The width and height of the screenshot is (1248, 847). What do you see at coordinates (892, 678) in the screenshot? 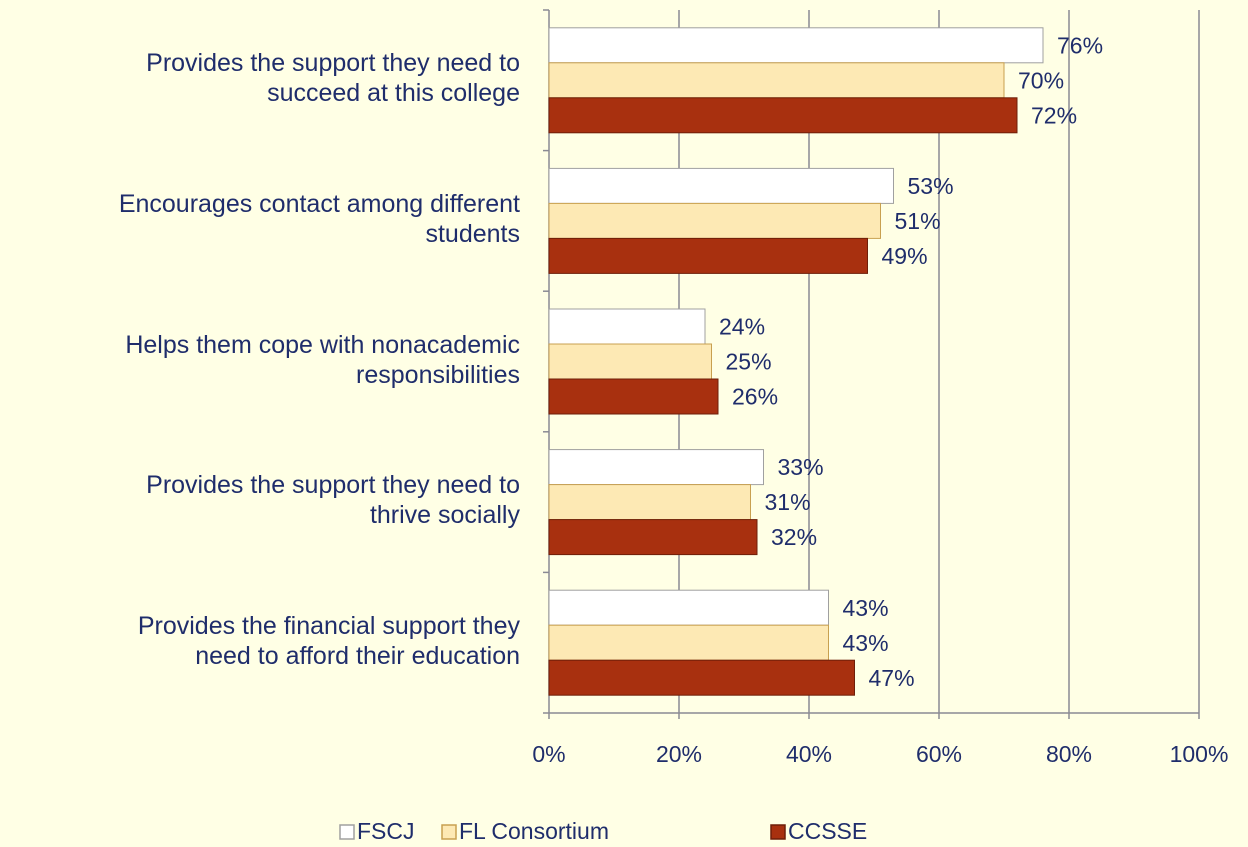
I see `value-label: 47%` at bounding box center [892, 678].